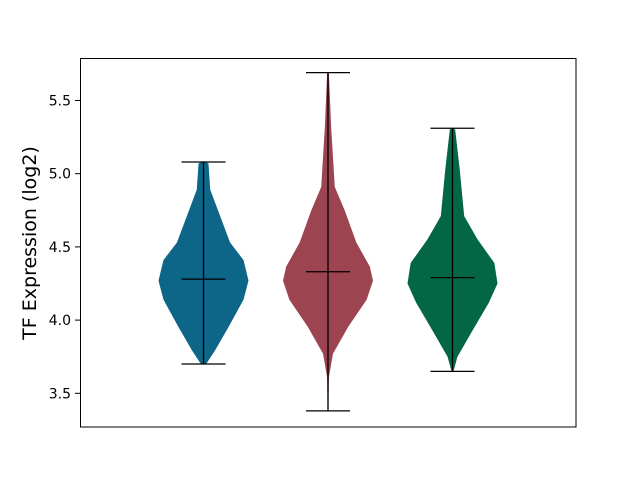  What do you see at coordinates (60, 175) in the screenshot?
I see `y-tick-label: 5.0` at bounding box center [60, 175].